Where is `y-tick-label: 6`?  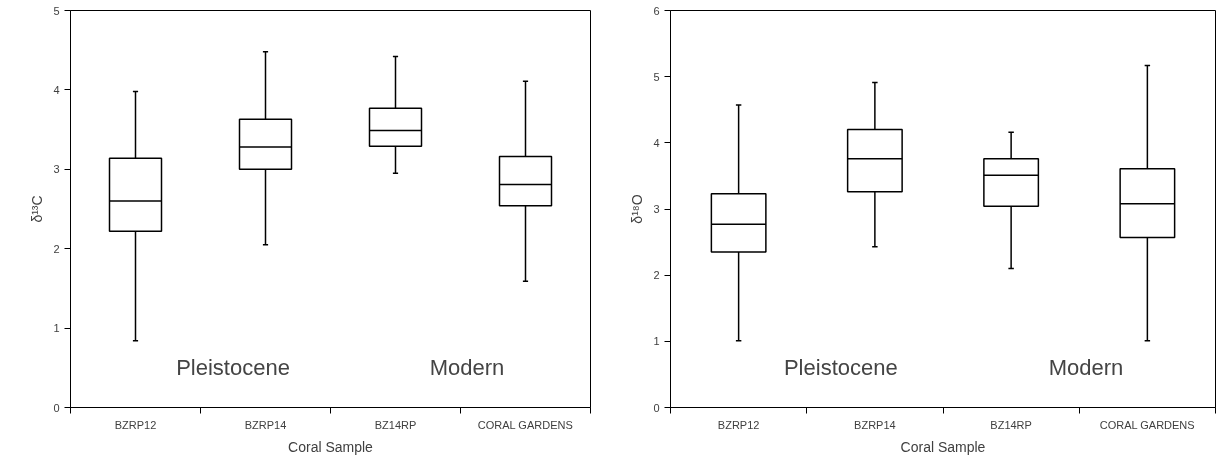
y-tick-label: 6 is located at coordinates (656, 10).